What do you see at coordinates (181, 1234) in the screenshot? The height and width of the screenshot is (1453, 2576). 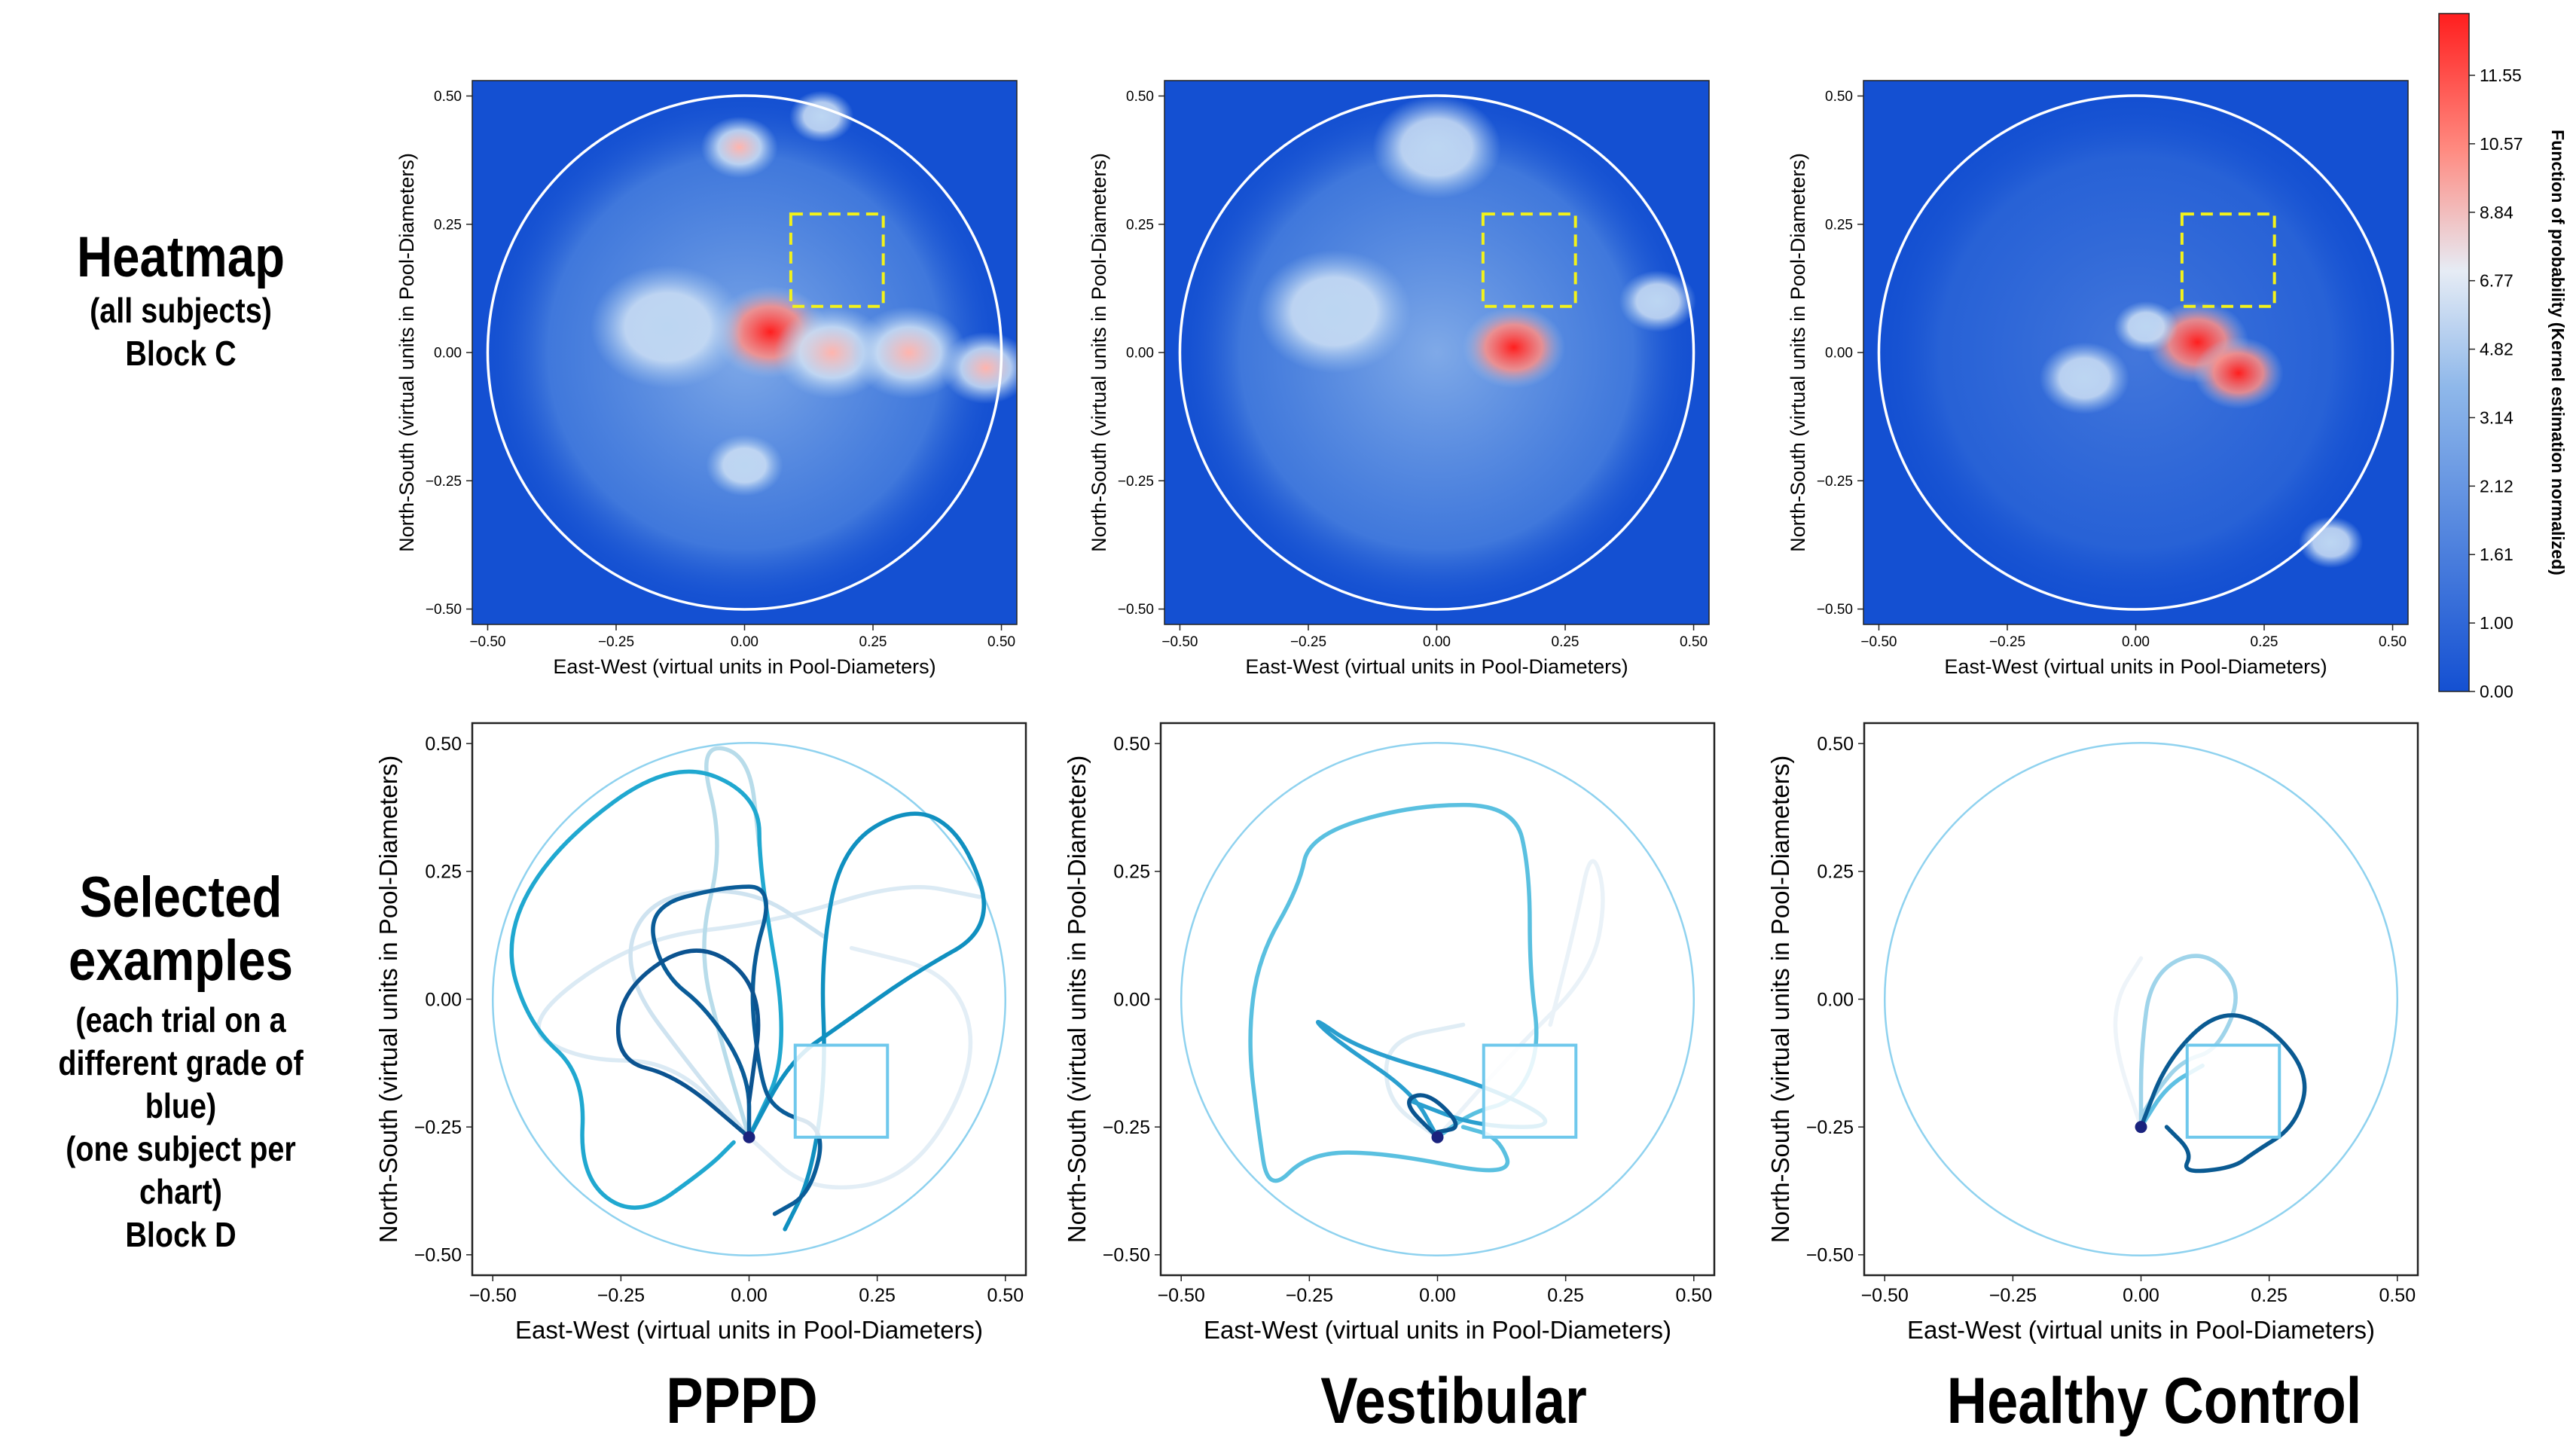 I see `examples-row-line4: Block D` at bounding box center [181, 1234].